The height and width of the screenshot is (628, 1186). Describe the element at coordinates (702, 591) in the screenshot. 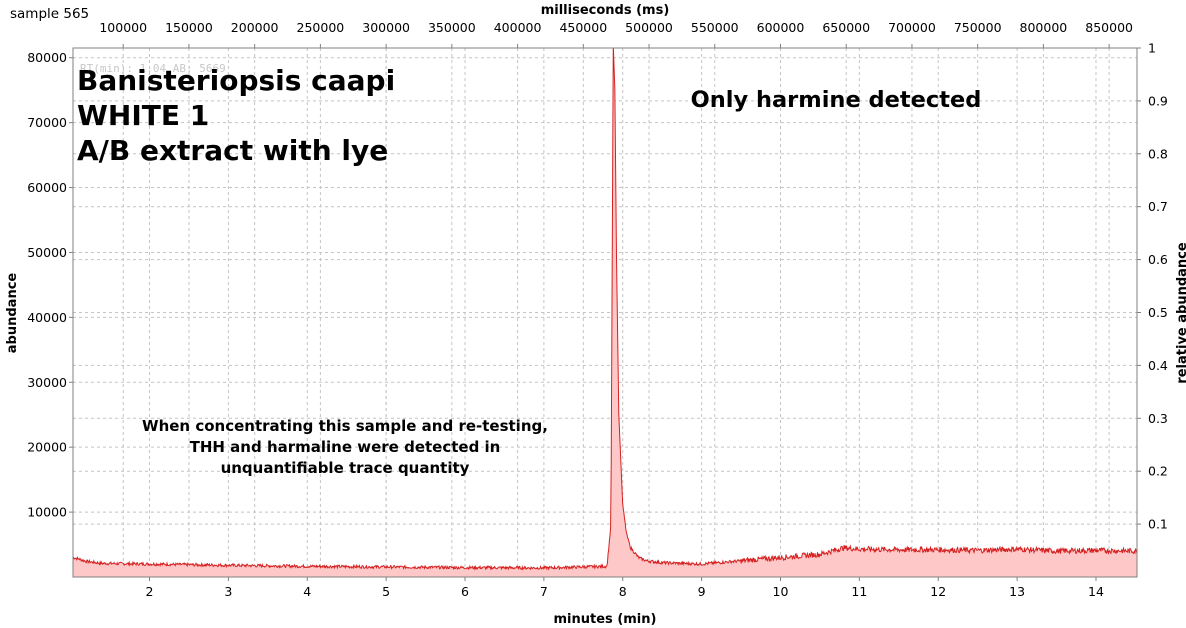

I see `x-tick-label: 9` at that location.